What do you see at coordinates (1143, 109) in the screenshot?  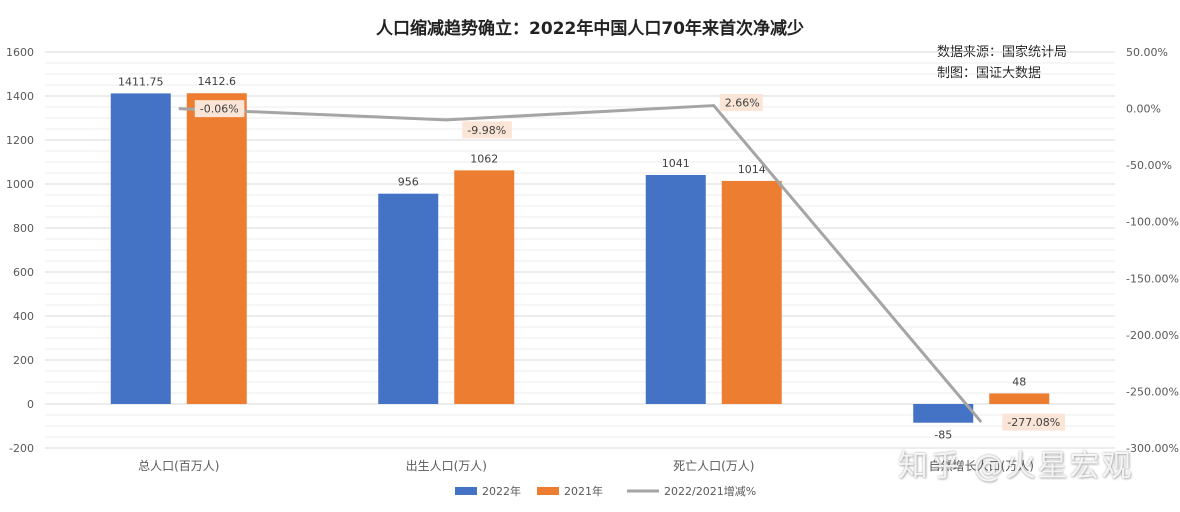 I see `y-right-tick-label: 0.00%` at bounding box center [1143, 109].